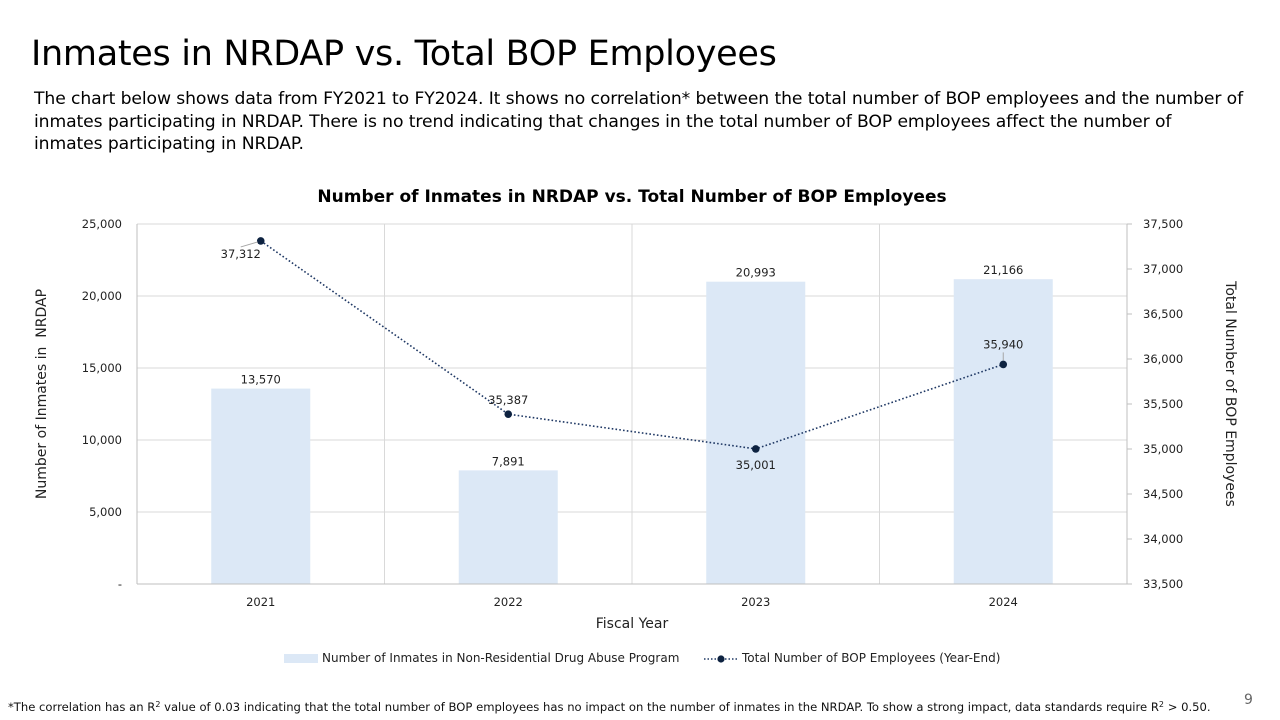 The image size is (1280, 720). Describe the element at coordinates (1163, 584) in the screenshot. I see `y2-tick-label: 33,500` at that location.